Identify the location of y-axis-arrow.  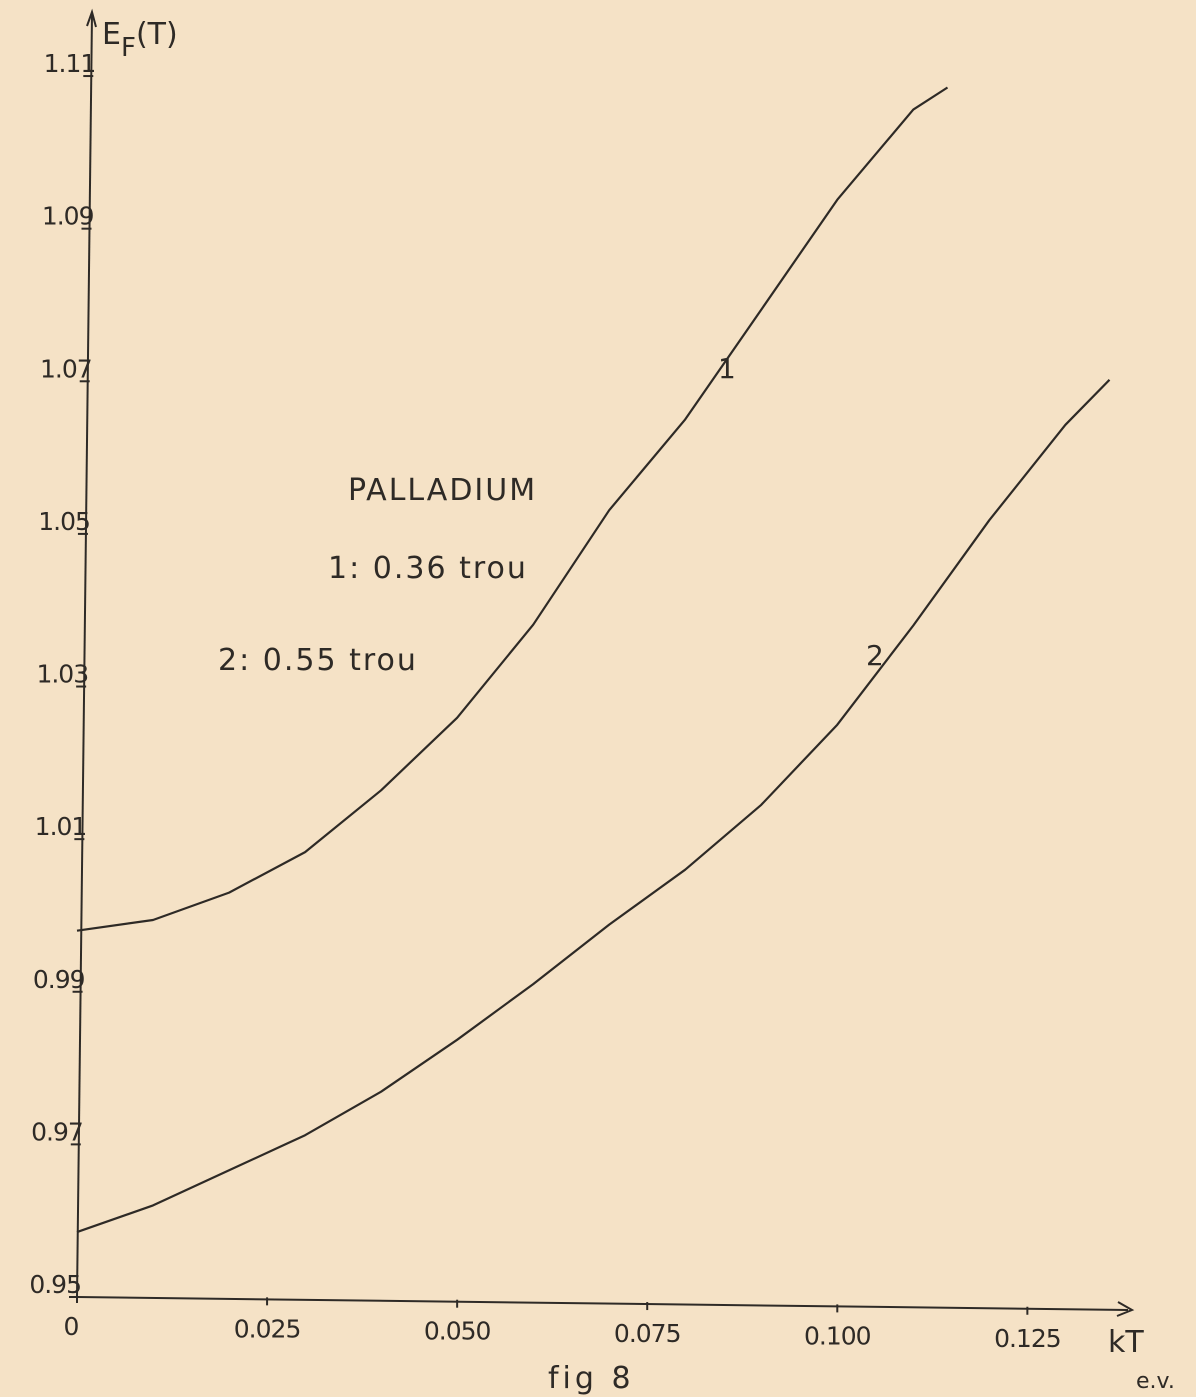
(91, 18).